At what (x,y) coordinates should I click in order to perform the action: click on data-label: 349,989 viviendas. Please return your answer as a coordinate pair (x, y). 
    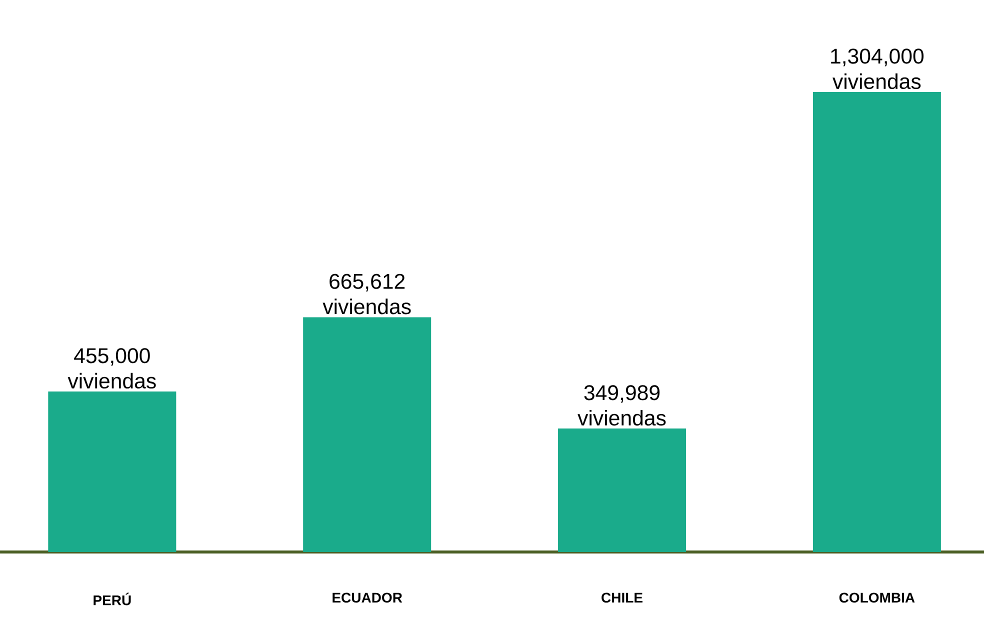
    Looking at the image, I should click on (622, 405).